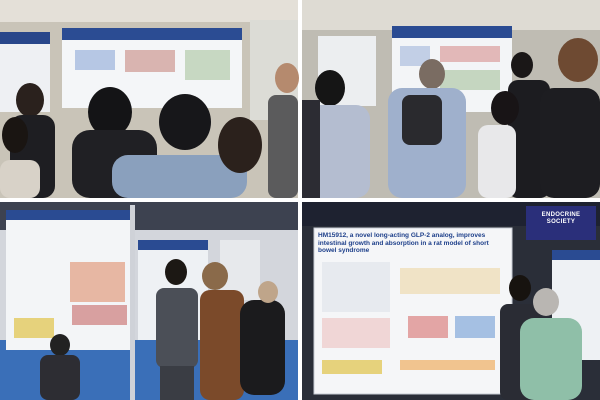 This screenshot has width=600, height=400. What do you see at coordinates (561, 218) in the screenshot?
I see `banner-text: ENDOCRINE SOCIETY` at bounding box center [561, 218].